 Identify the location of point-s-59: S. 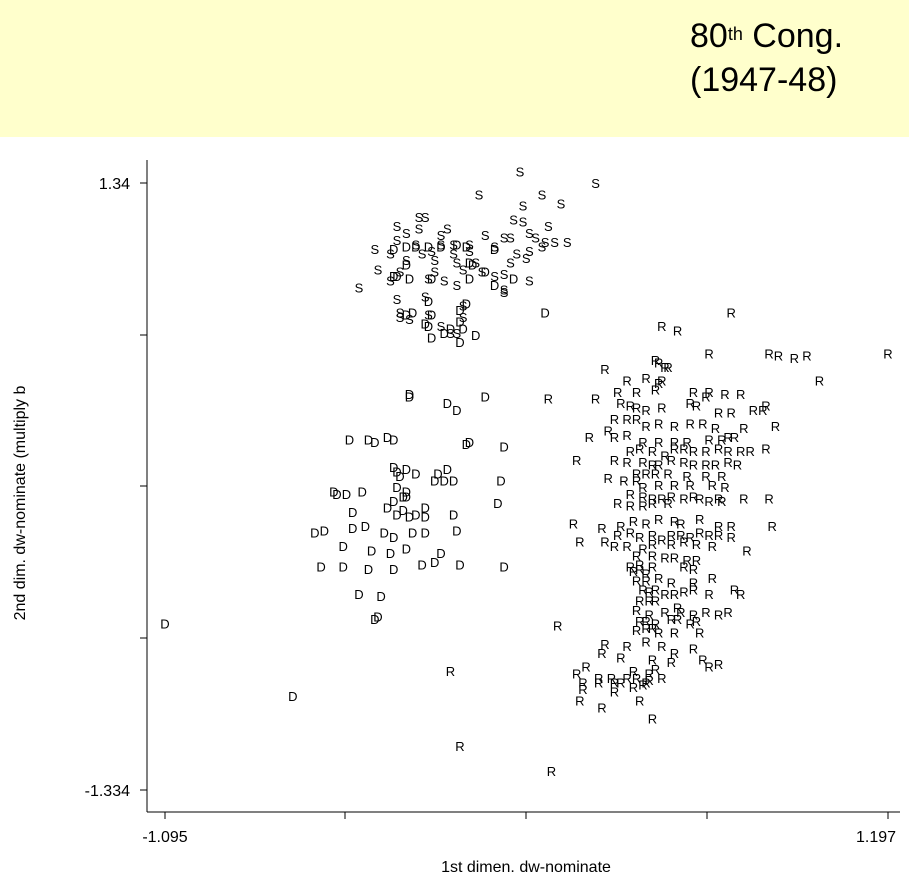
(504, 292).